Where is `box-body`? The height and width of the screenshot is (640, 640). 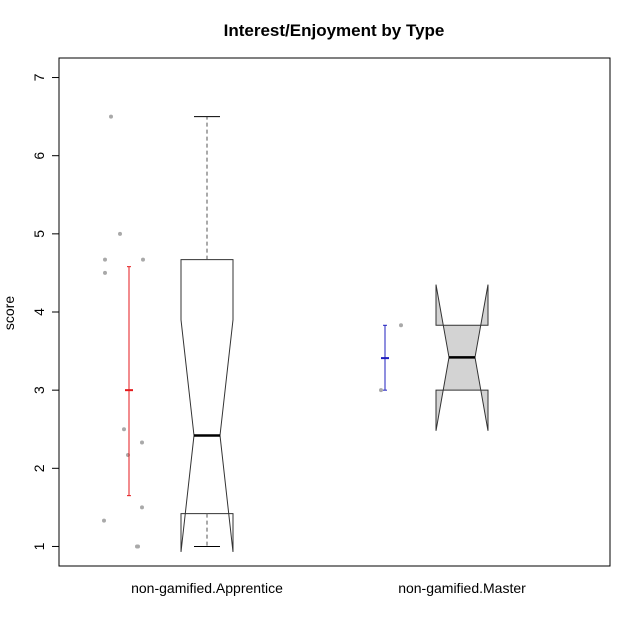 box-body is located at coordinates (207, 405).